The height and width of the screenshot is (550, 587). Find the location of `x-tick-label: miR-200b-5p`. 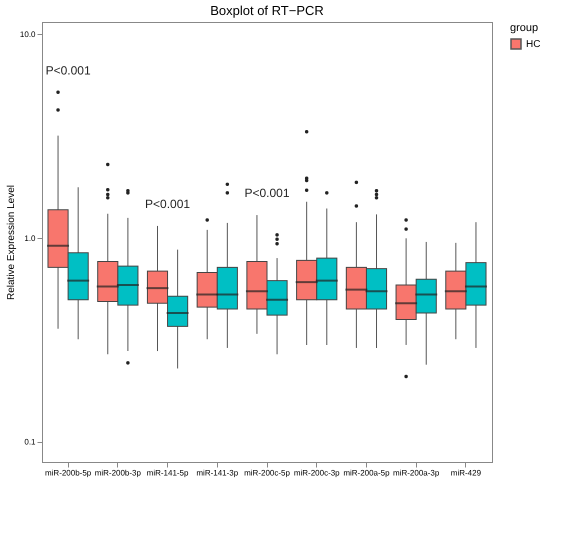

x-tick-label: miR-200b-5p is located at coordinates (68, 473).